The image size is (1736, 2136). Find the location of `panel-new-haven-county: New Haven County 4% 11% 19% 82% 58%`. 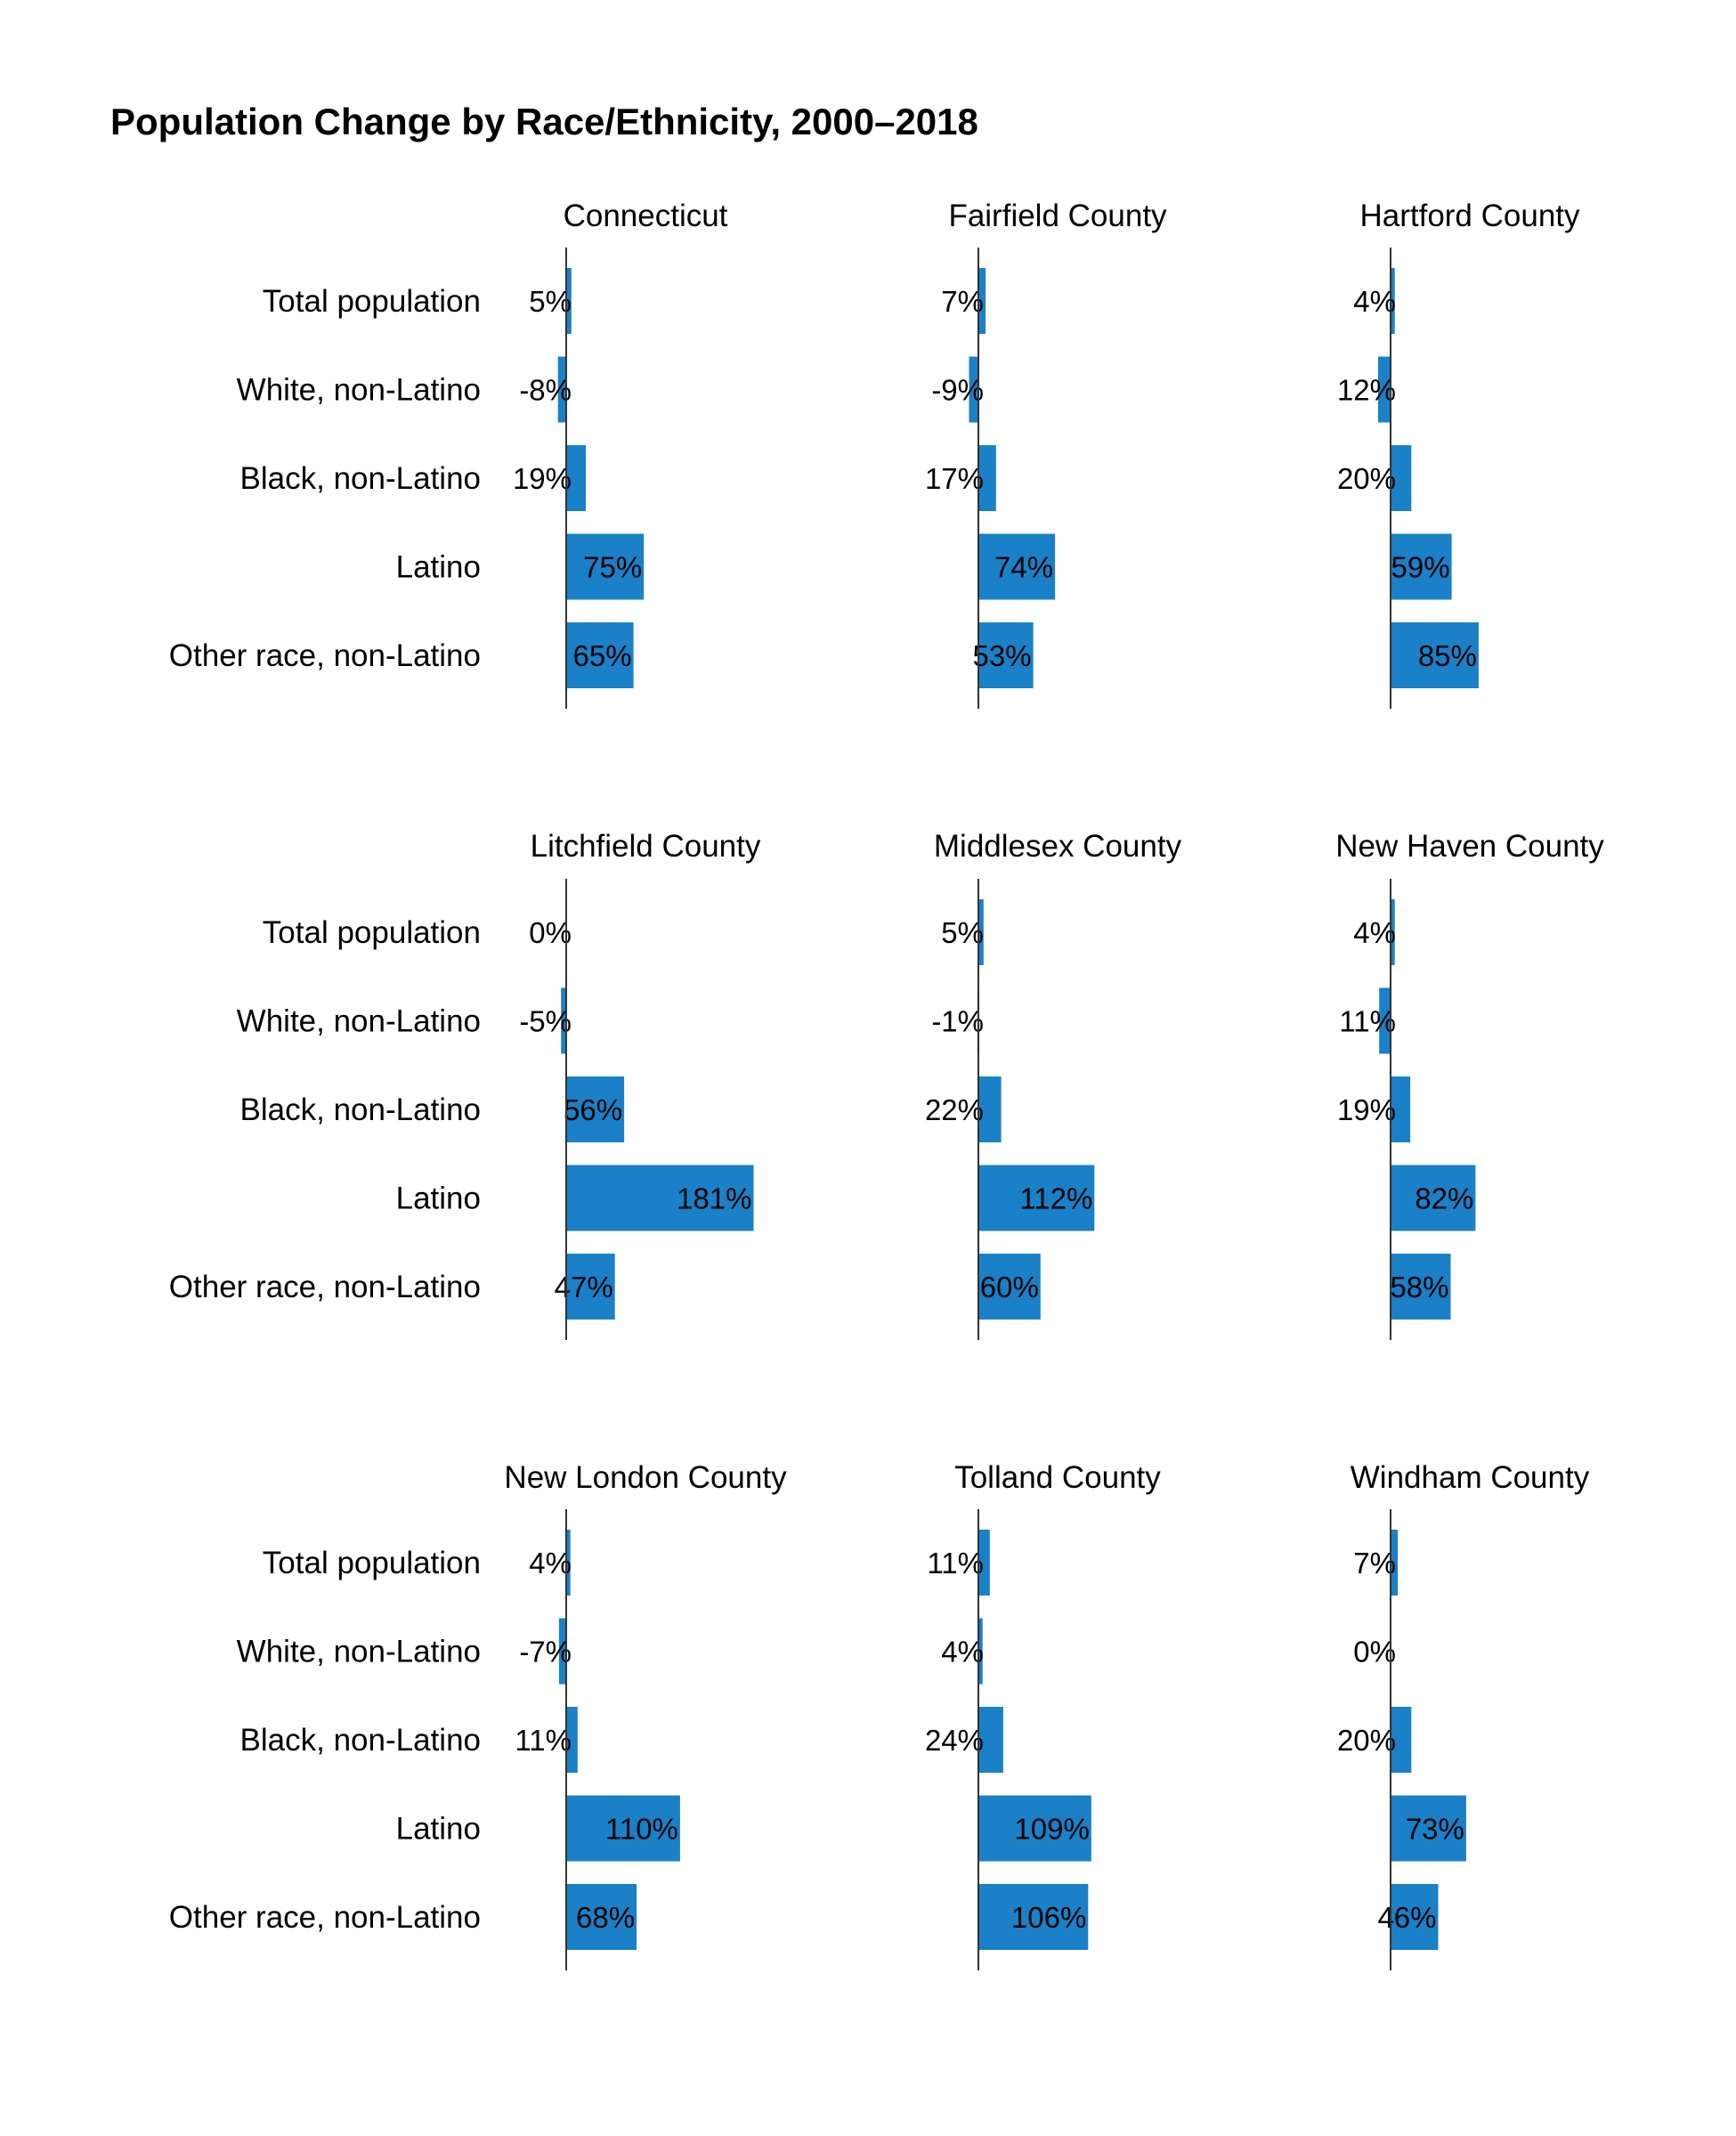

panel-new-haven-county: New Haven County 4% 11% 19% 82% 58% is located at coordinates (1469, 1085).